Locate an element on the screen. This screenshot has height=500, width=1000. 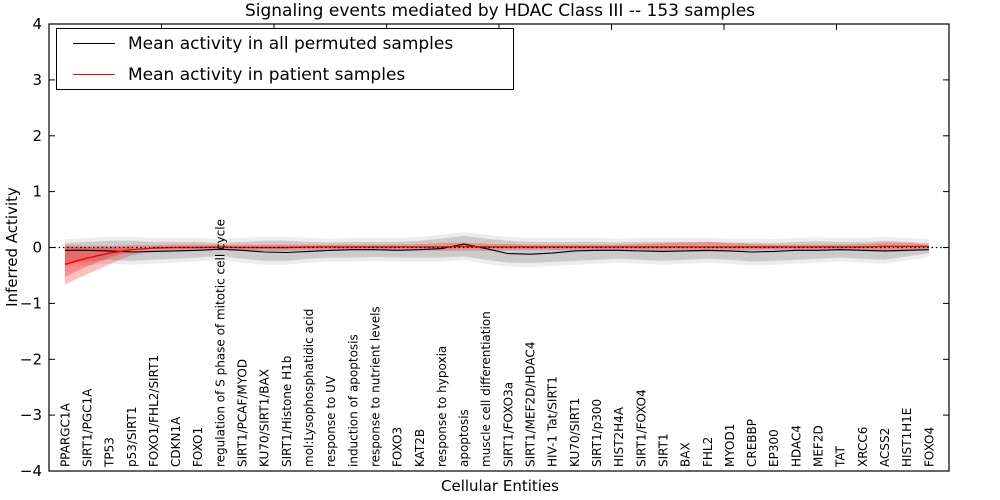
legend-entry-permuted: Mean activity in all permuted samples is located at coordinates (285, 44).